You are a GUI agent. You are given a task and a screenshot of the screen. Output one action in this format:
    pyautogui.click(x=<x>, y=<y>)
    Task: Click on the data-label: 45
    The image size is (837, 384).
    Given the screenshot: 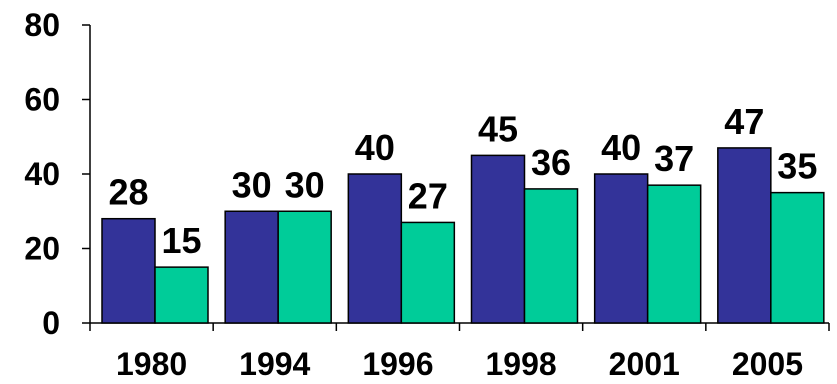 What is the action you would take?
    pyautogui.click(x=498, y=128)
    